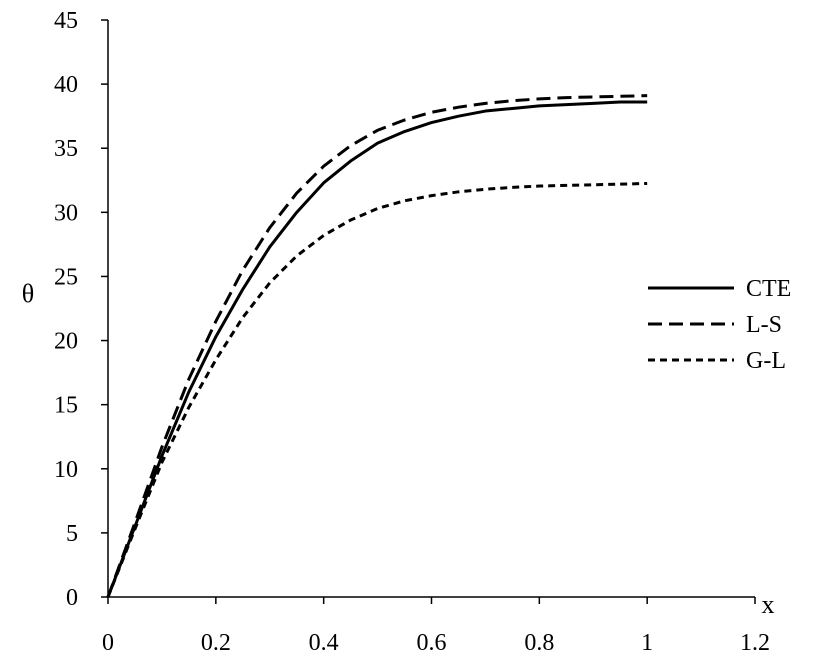  What do you see at coordinates (768, 289) in the screenshot?
I see `legend-label-cte: CTE` at bounding box center [768, 289].